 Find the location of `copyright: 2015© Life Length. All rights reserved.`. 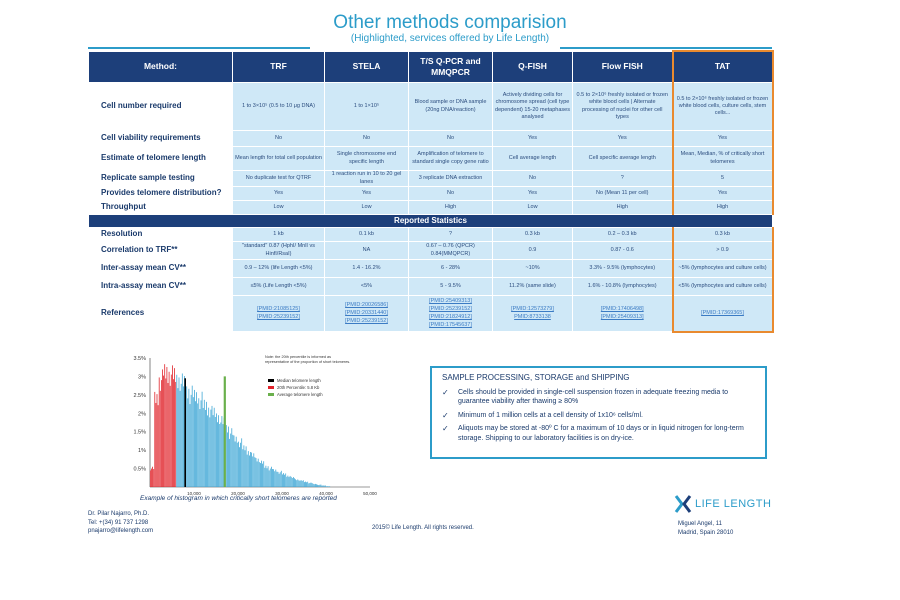

copyright: 2015© Life Length. All rights reserved. is located at coordinates (423, 528).